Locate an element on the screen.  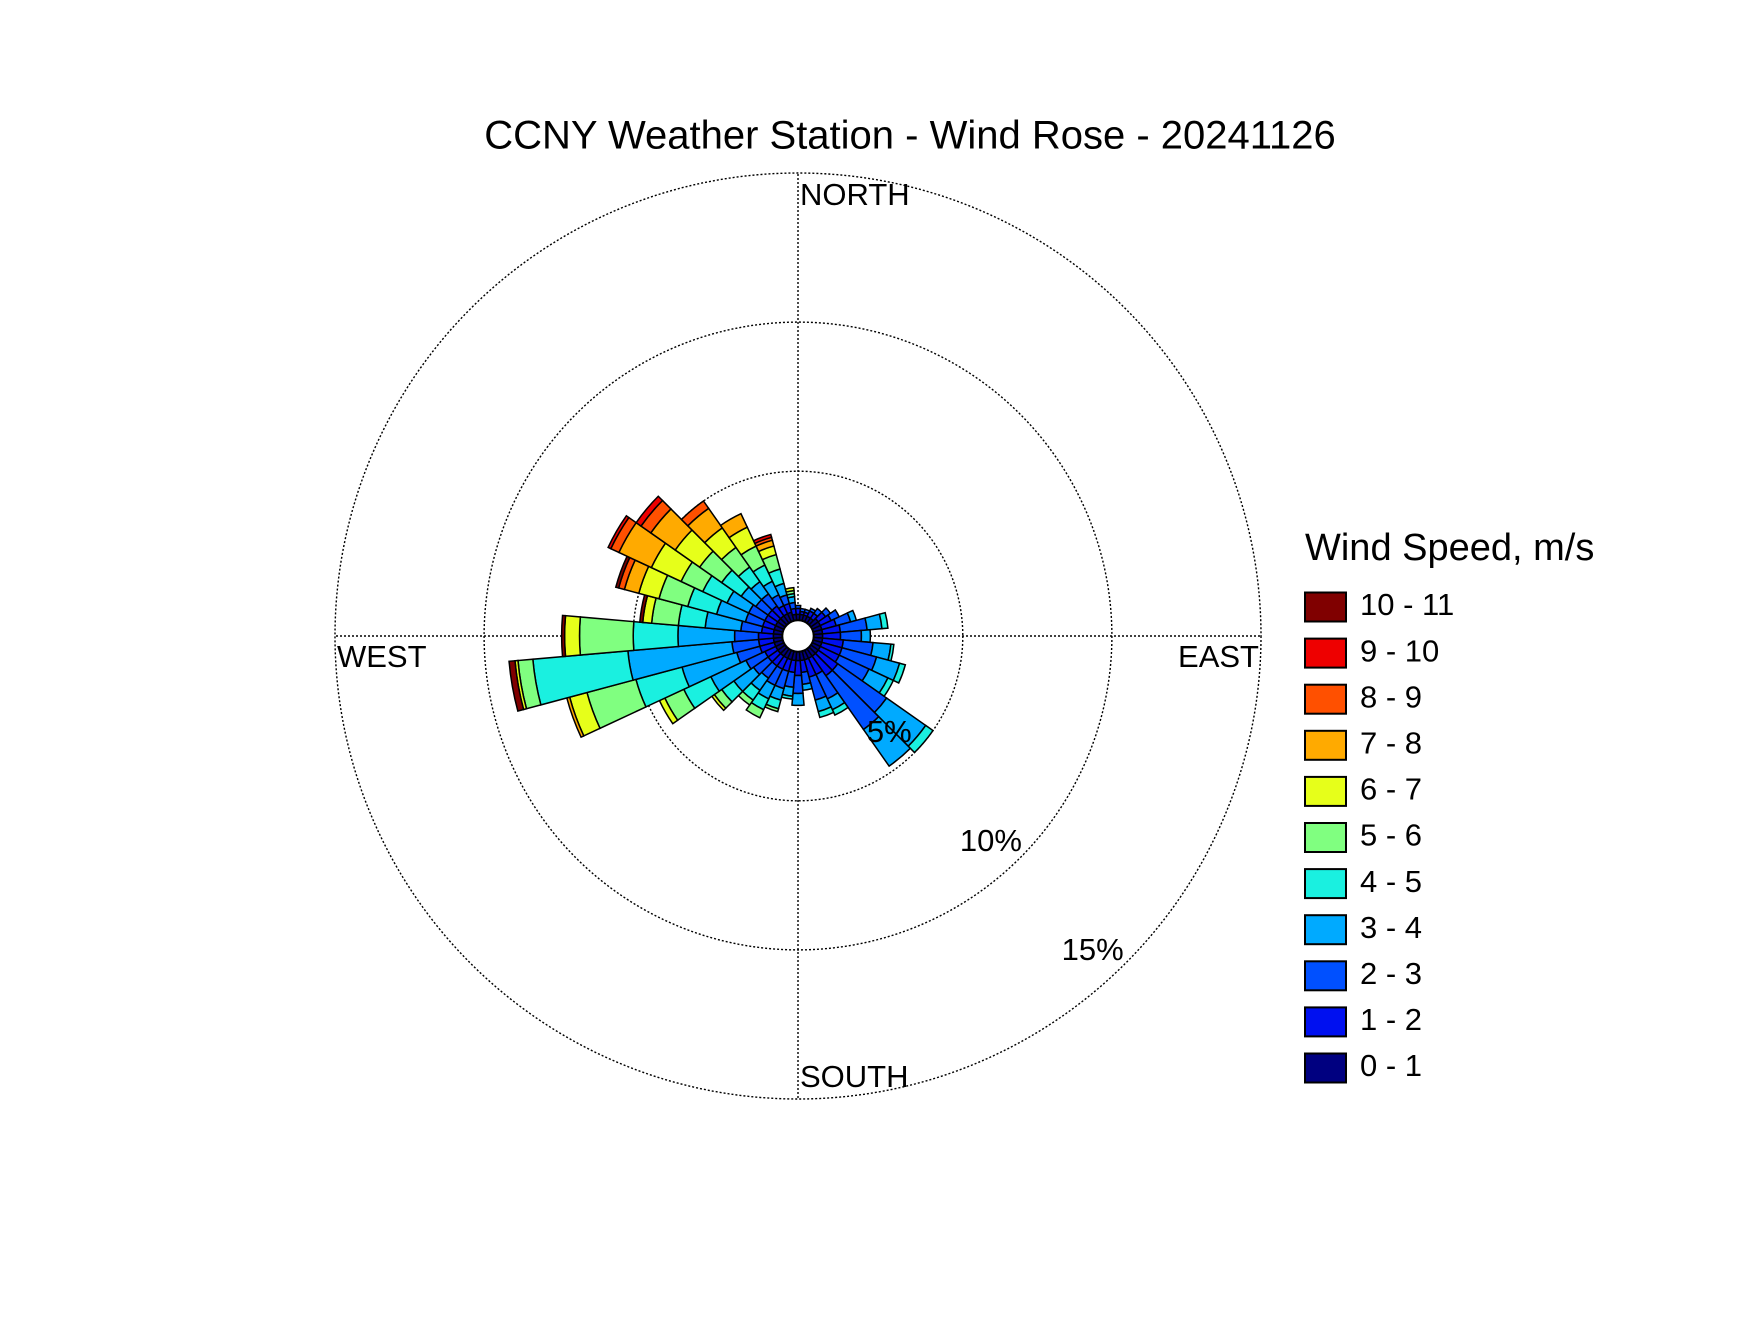
direction-label: WEST is located at coordinates (382, 656).